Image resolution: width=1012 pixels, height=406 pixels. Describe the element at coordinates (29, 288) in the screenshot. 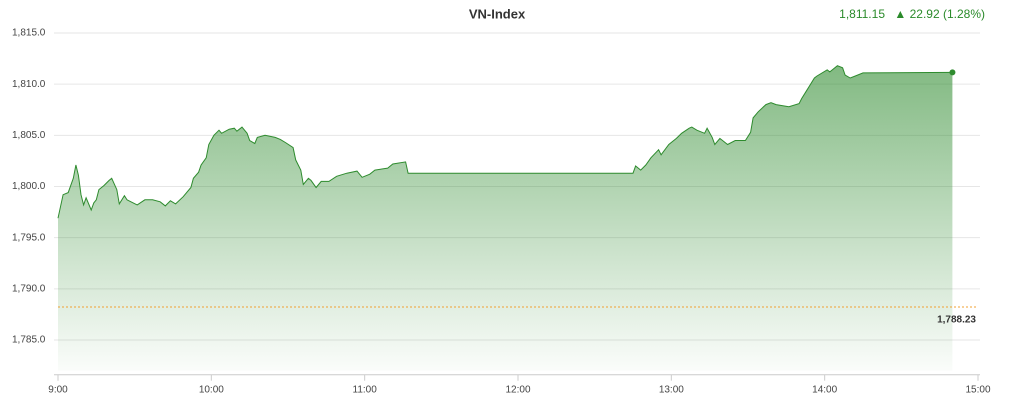

I see `y-tick-label: 1,790.0` at that location.